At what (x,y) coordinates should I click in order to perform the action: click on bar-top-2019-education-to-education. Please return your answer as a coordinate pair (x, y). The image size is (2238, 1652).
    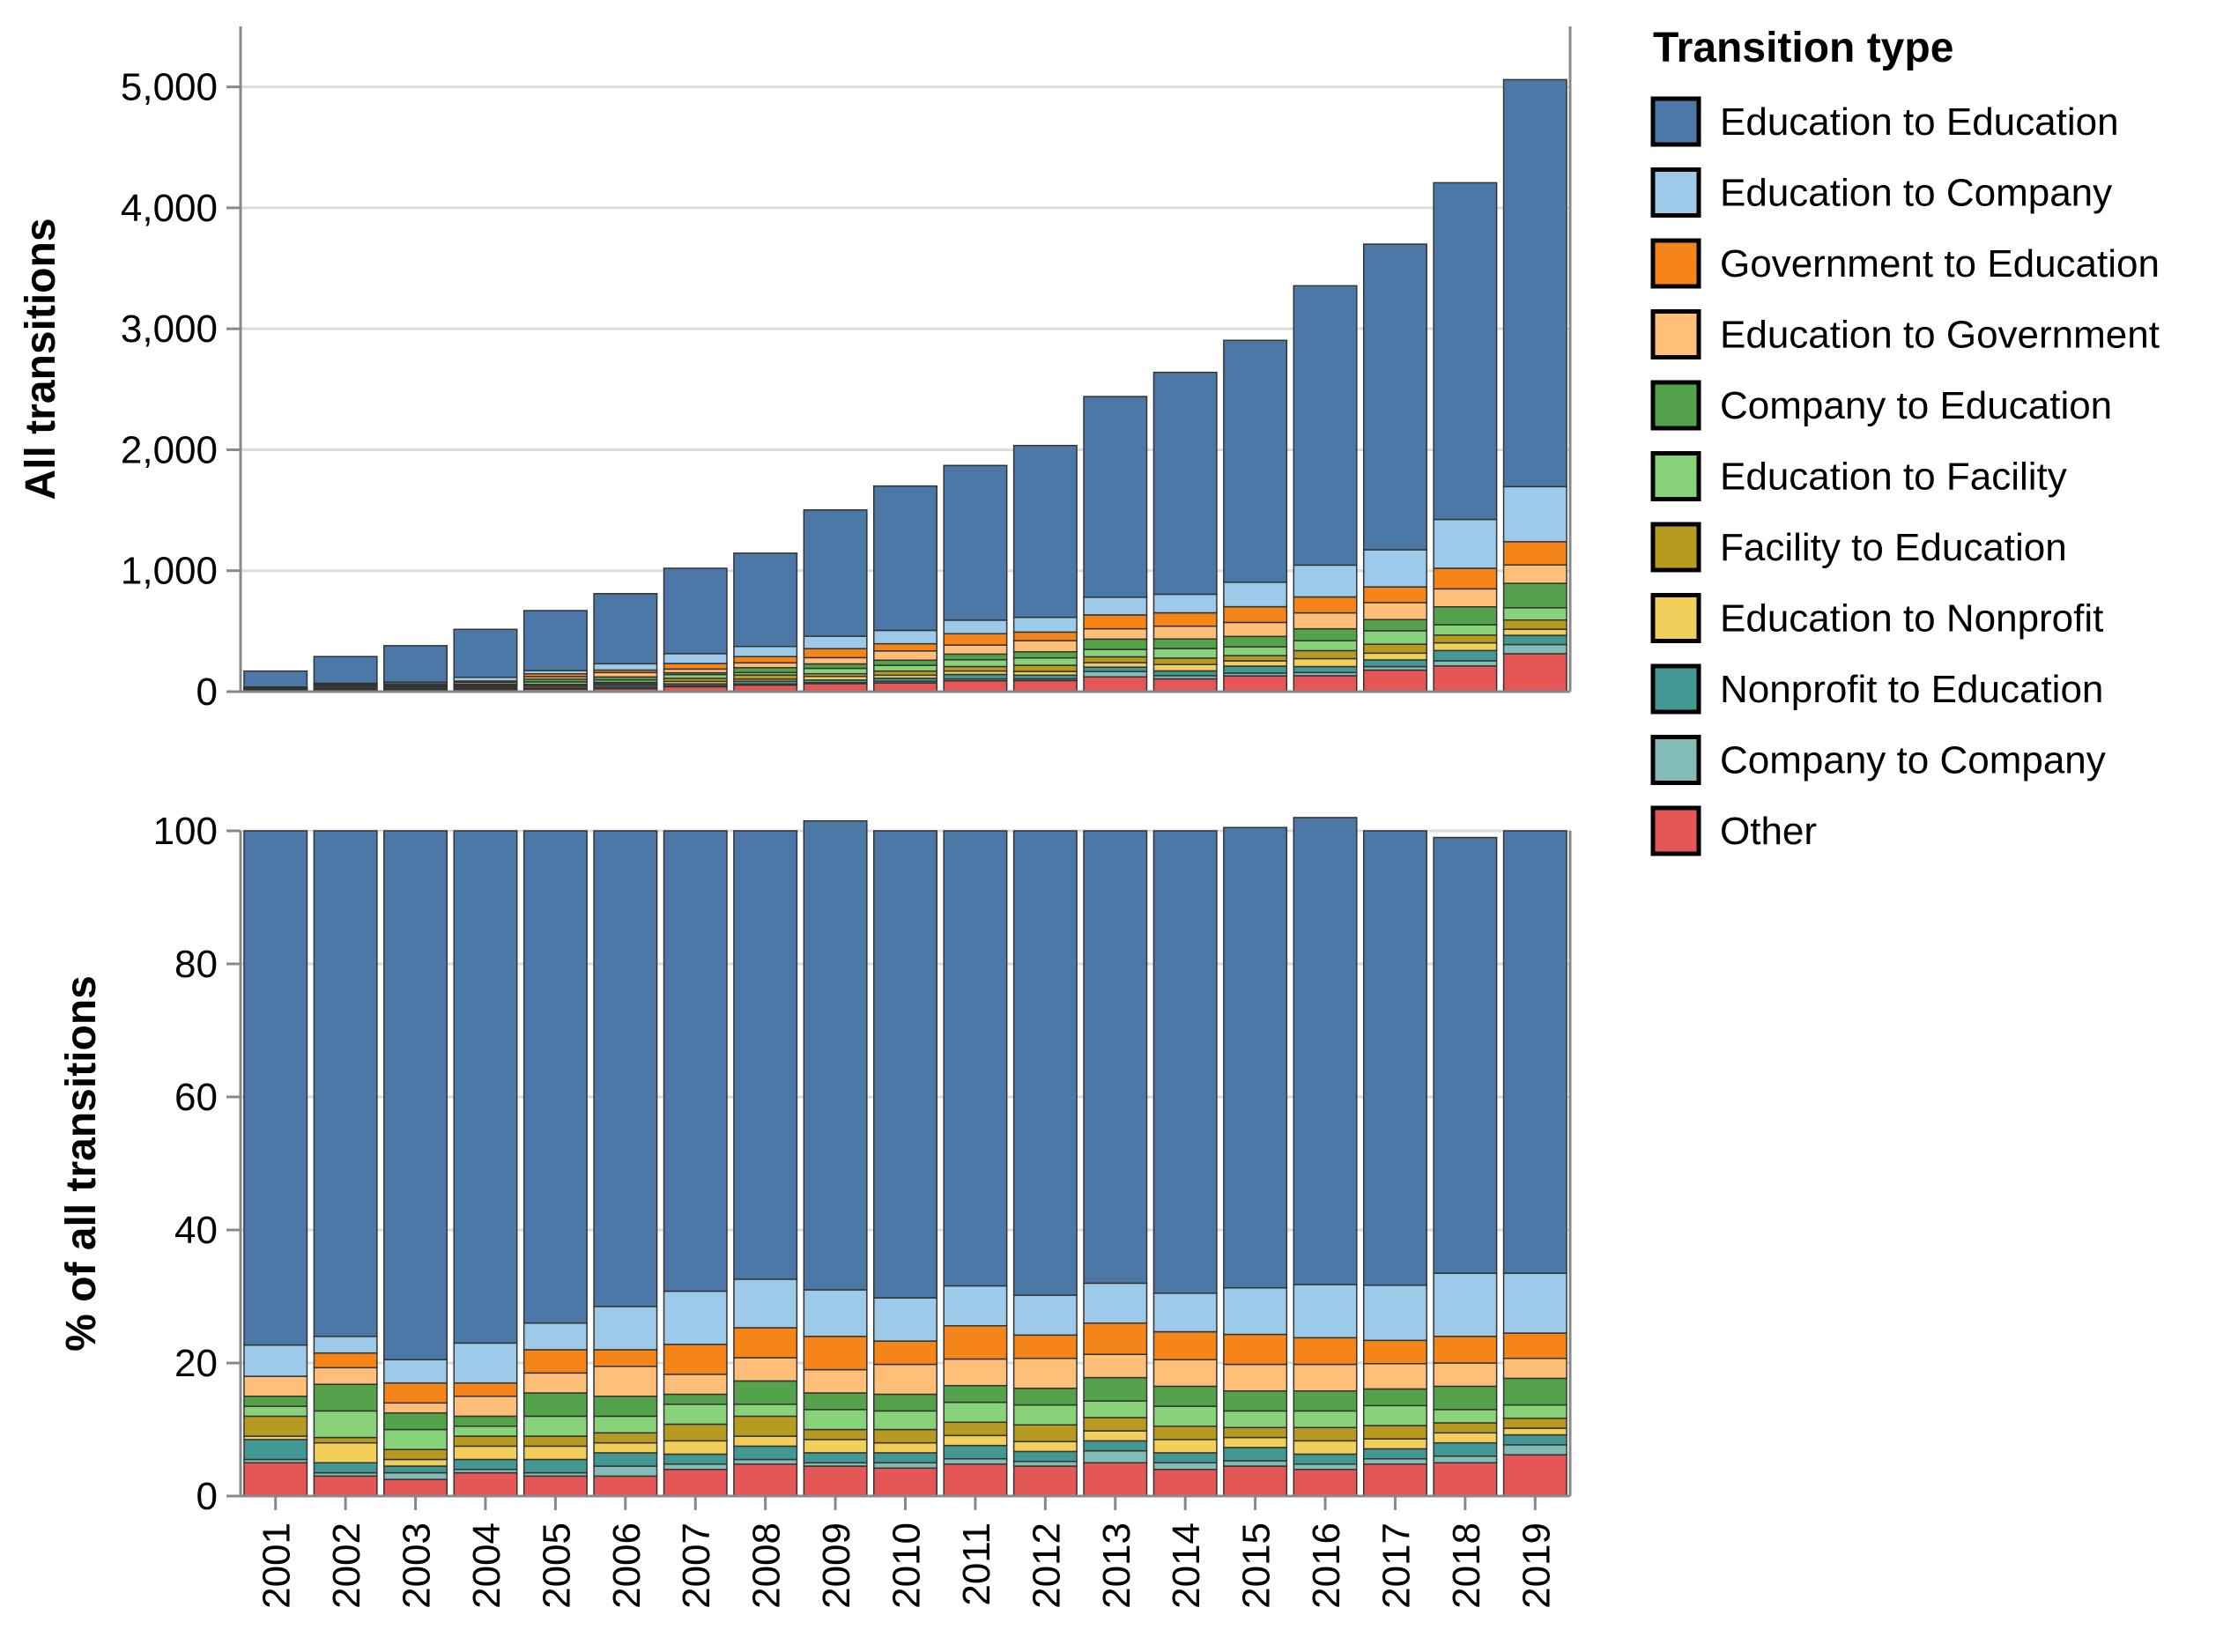
    Looking at the image, I should click on (1535, 282).